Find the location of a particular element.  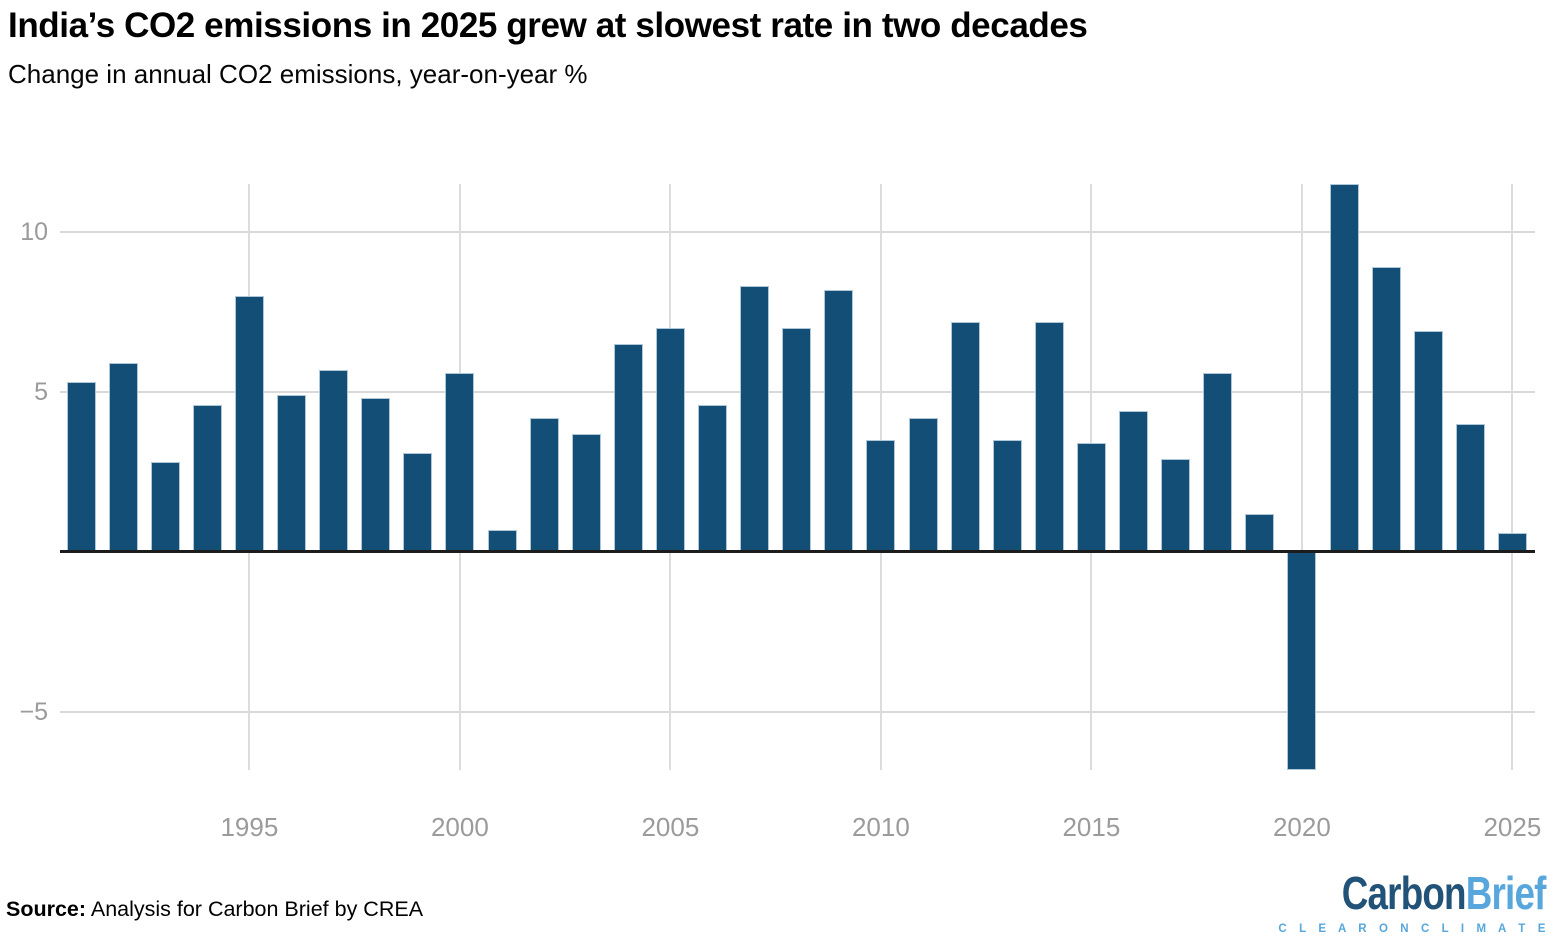

y-gridline--5 is located at coordinates (797, 712).